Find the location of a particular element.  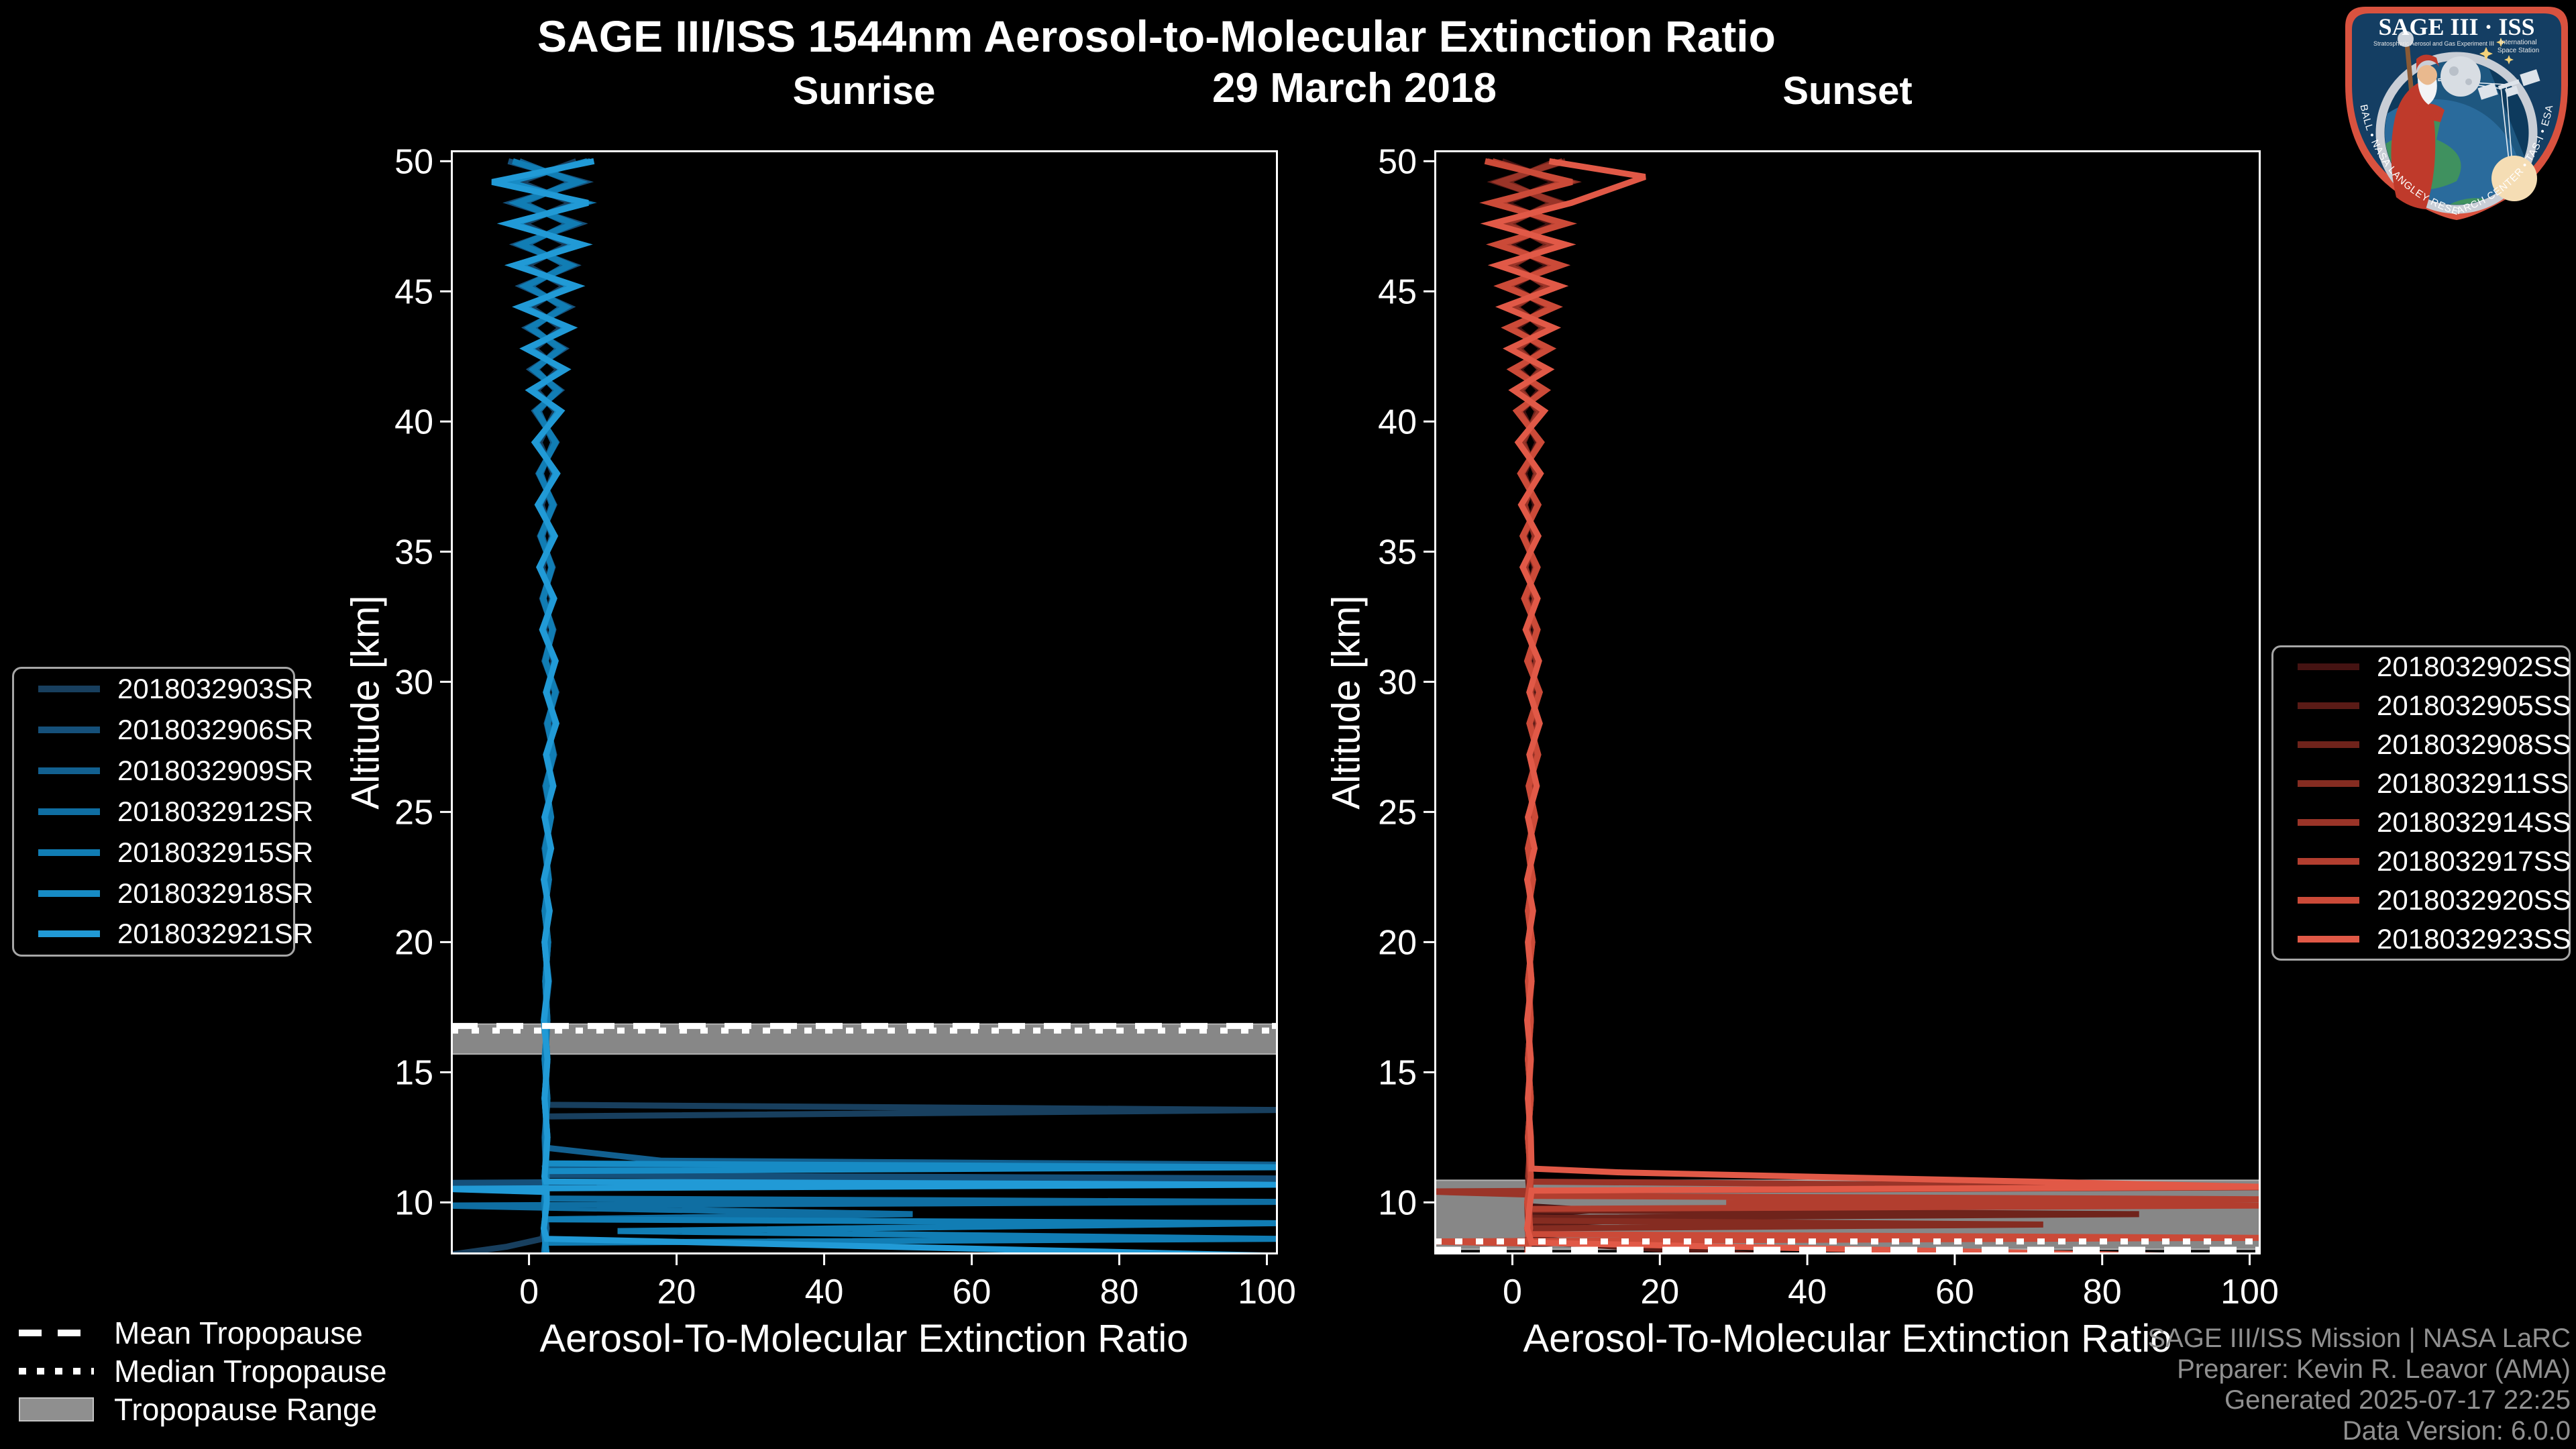

legend-item: 2018032908SS is located at coordinates (2422, 745).